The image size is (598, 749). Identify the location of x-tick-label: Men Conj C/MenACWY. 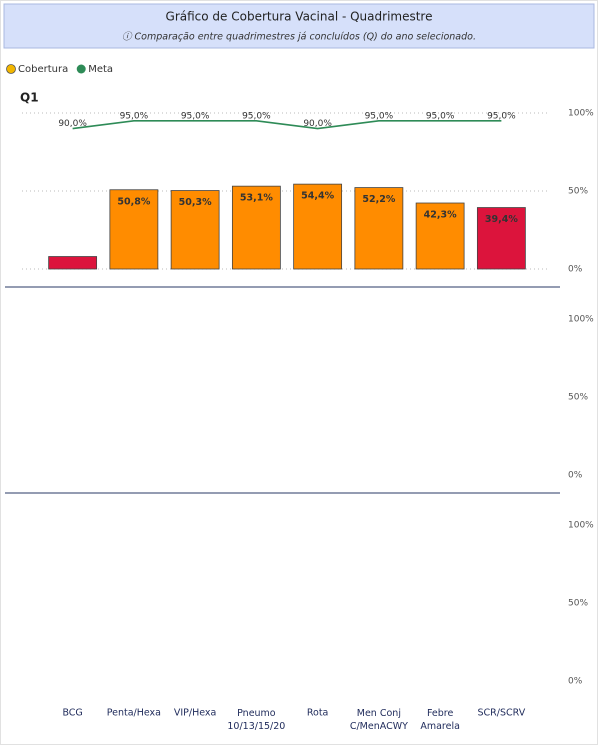
(379, 720).